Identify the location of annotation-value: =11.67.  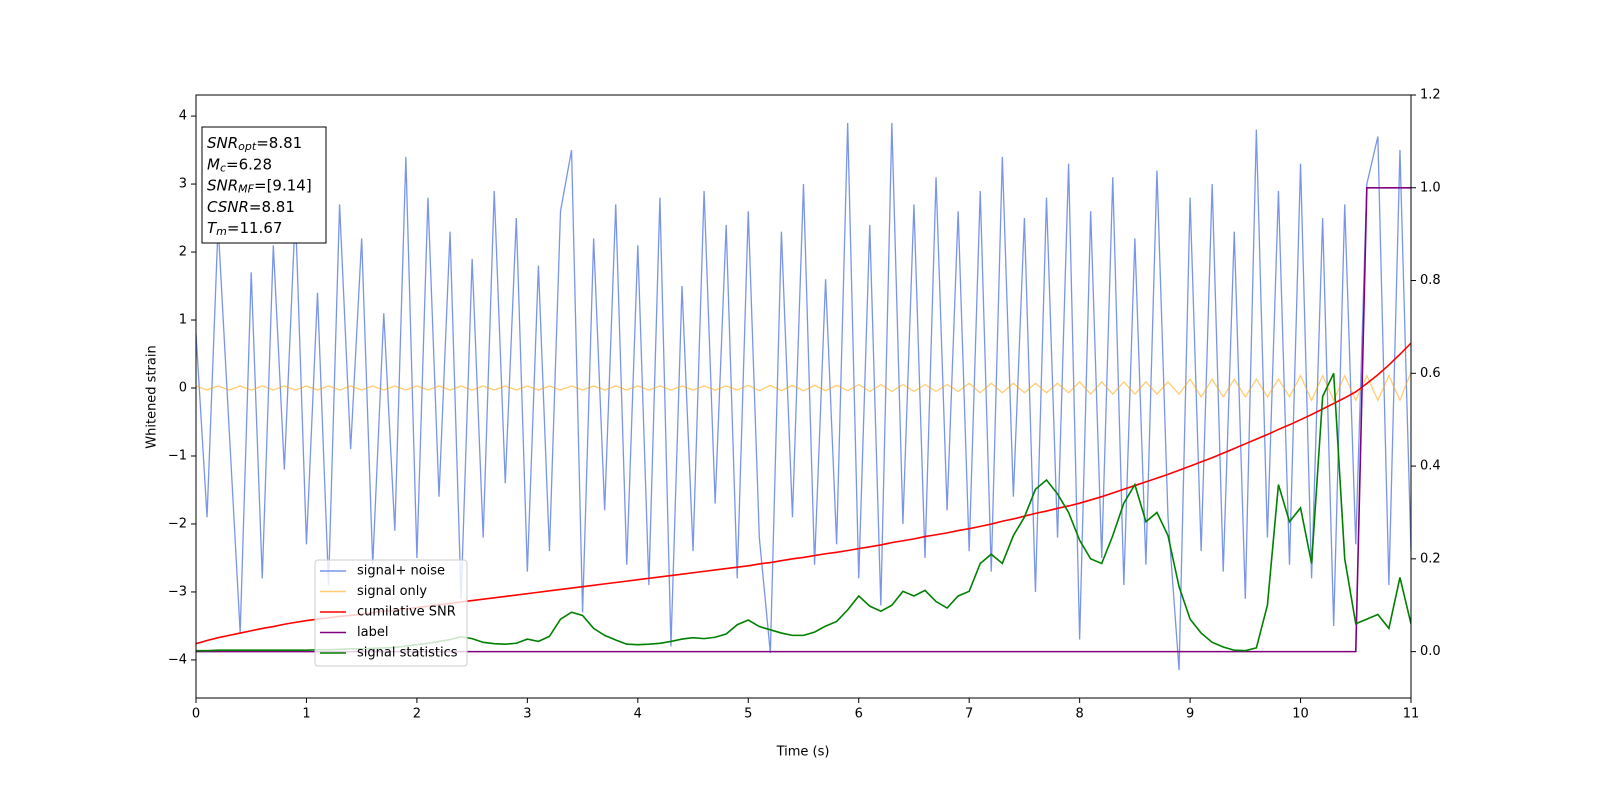
(255, 228).